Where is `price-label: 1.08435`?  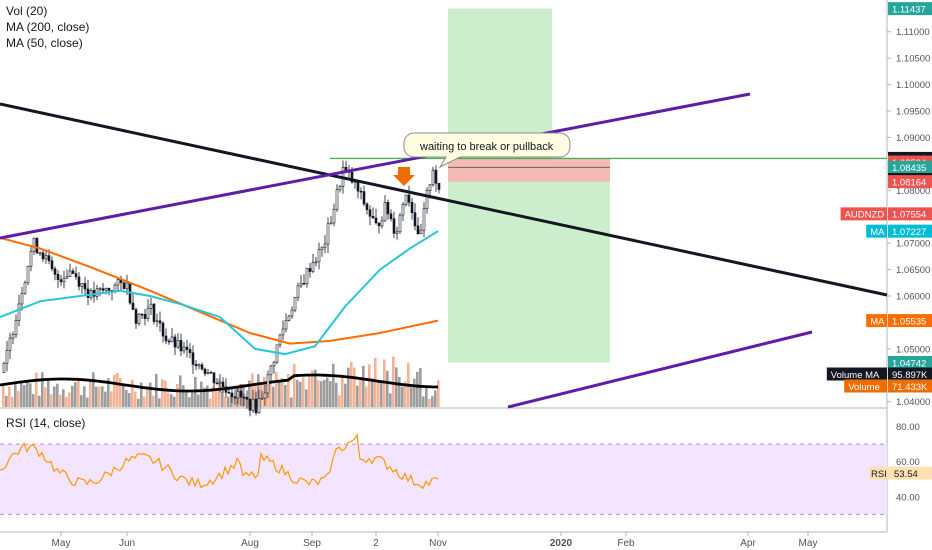
price-label: 1.08435 is located at coordinates (910, 167).